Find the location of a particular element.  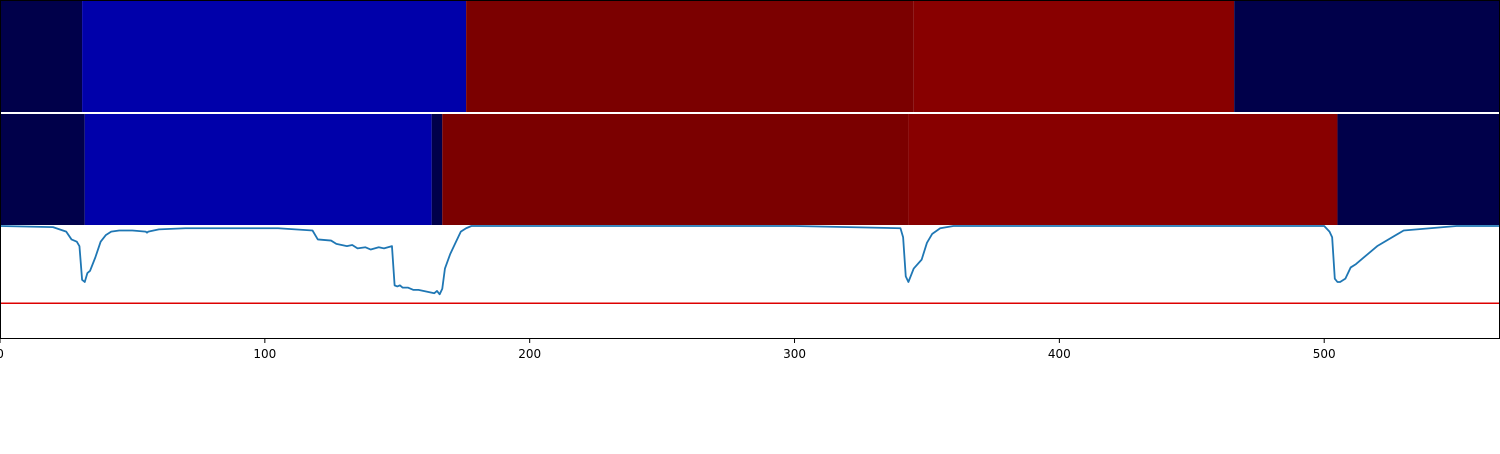

x-tick-label-200: 200 is located at coordinates (529, 354).